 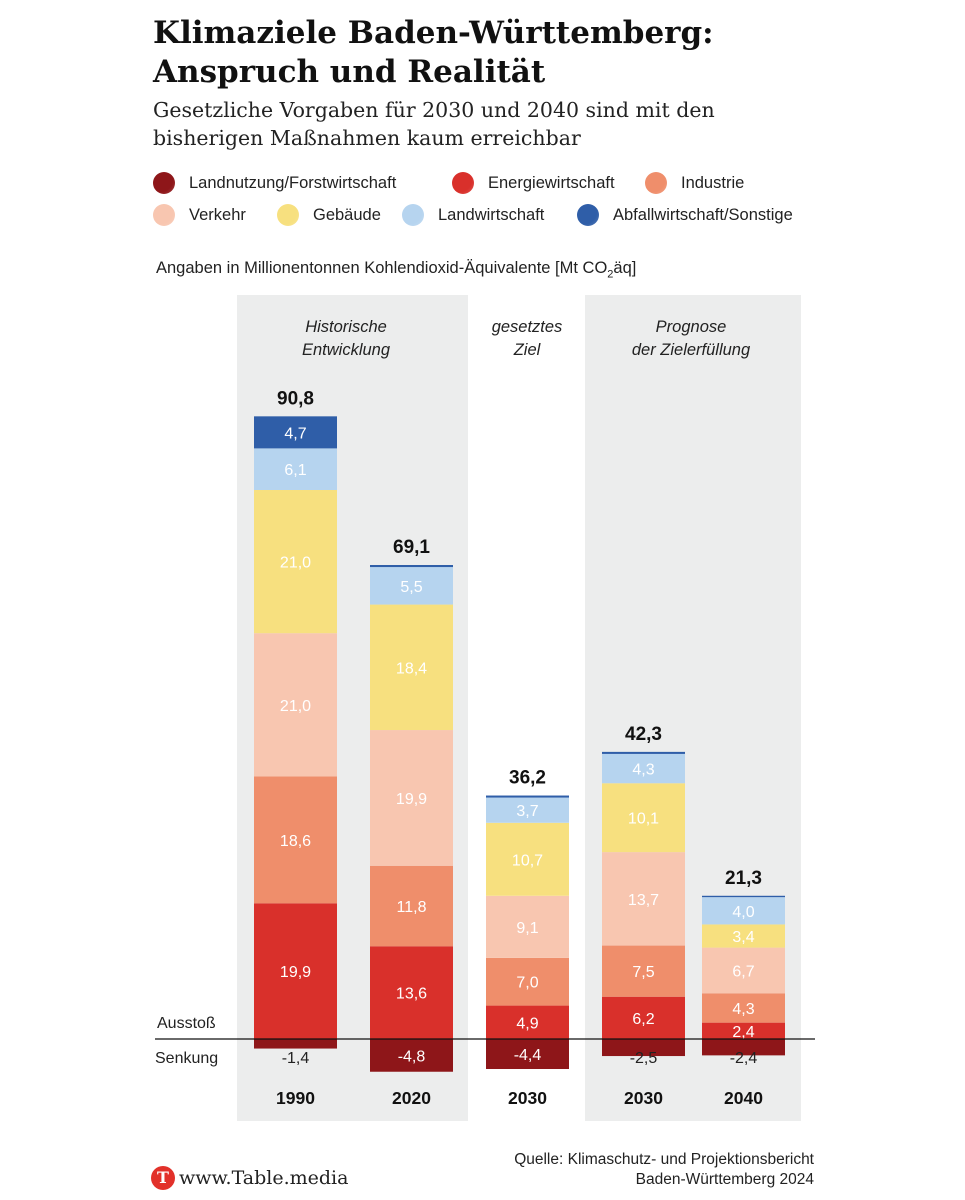 I want to click on total-label: 69,1, so click(x=411, y=547).